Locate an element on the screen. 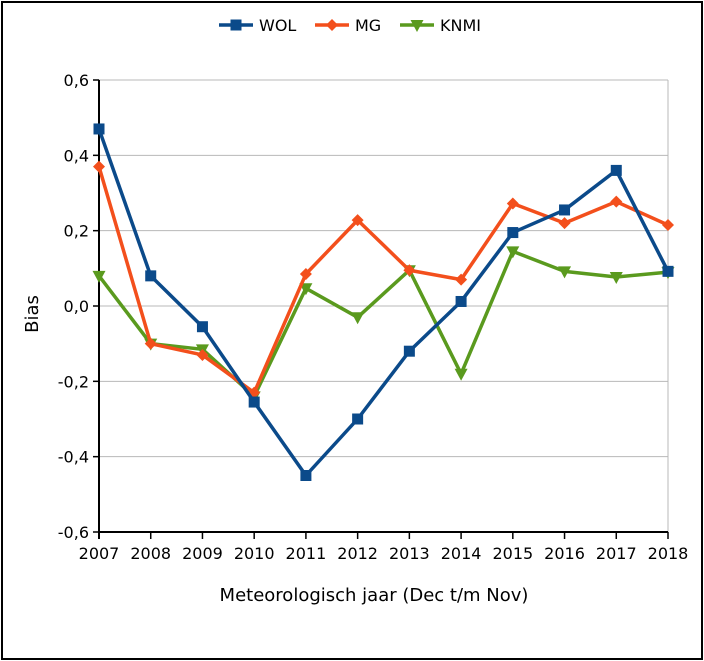 Image resolution: width=704 pixels, height=661 pixels. x-tick-label: 2016 is located at coordinates (564, 553).